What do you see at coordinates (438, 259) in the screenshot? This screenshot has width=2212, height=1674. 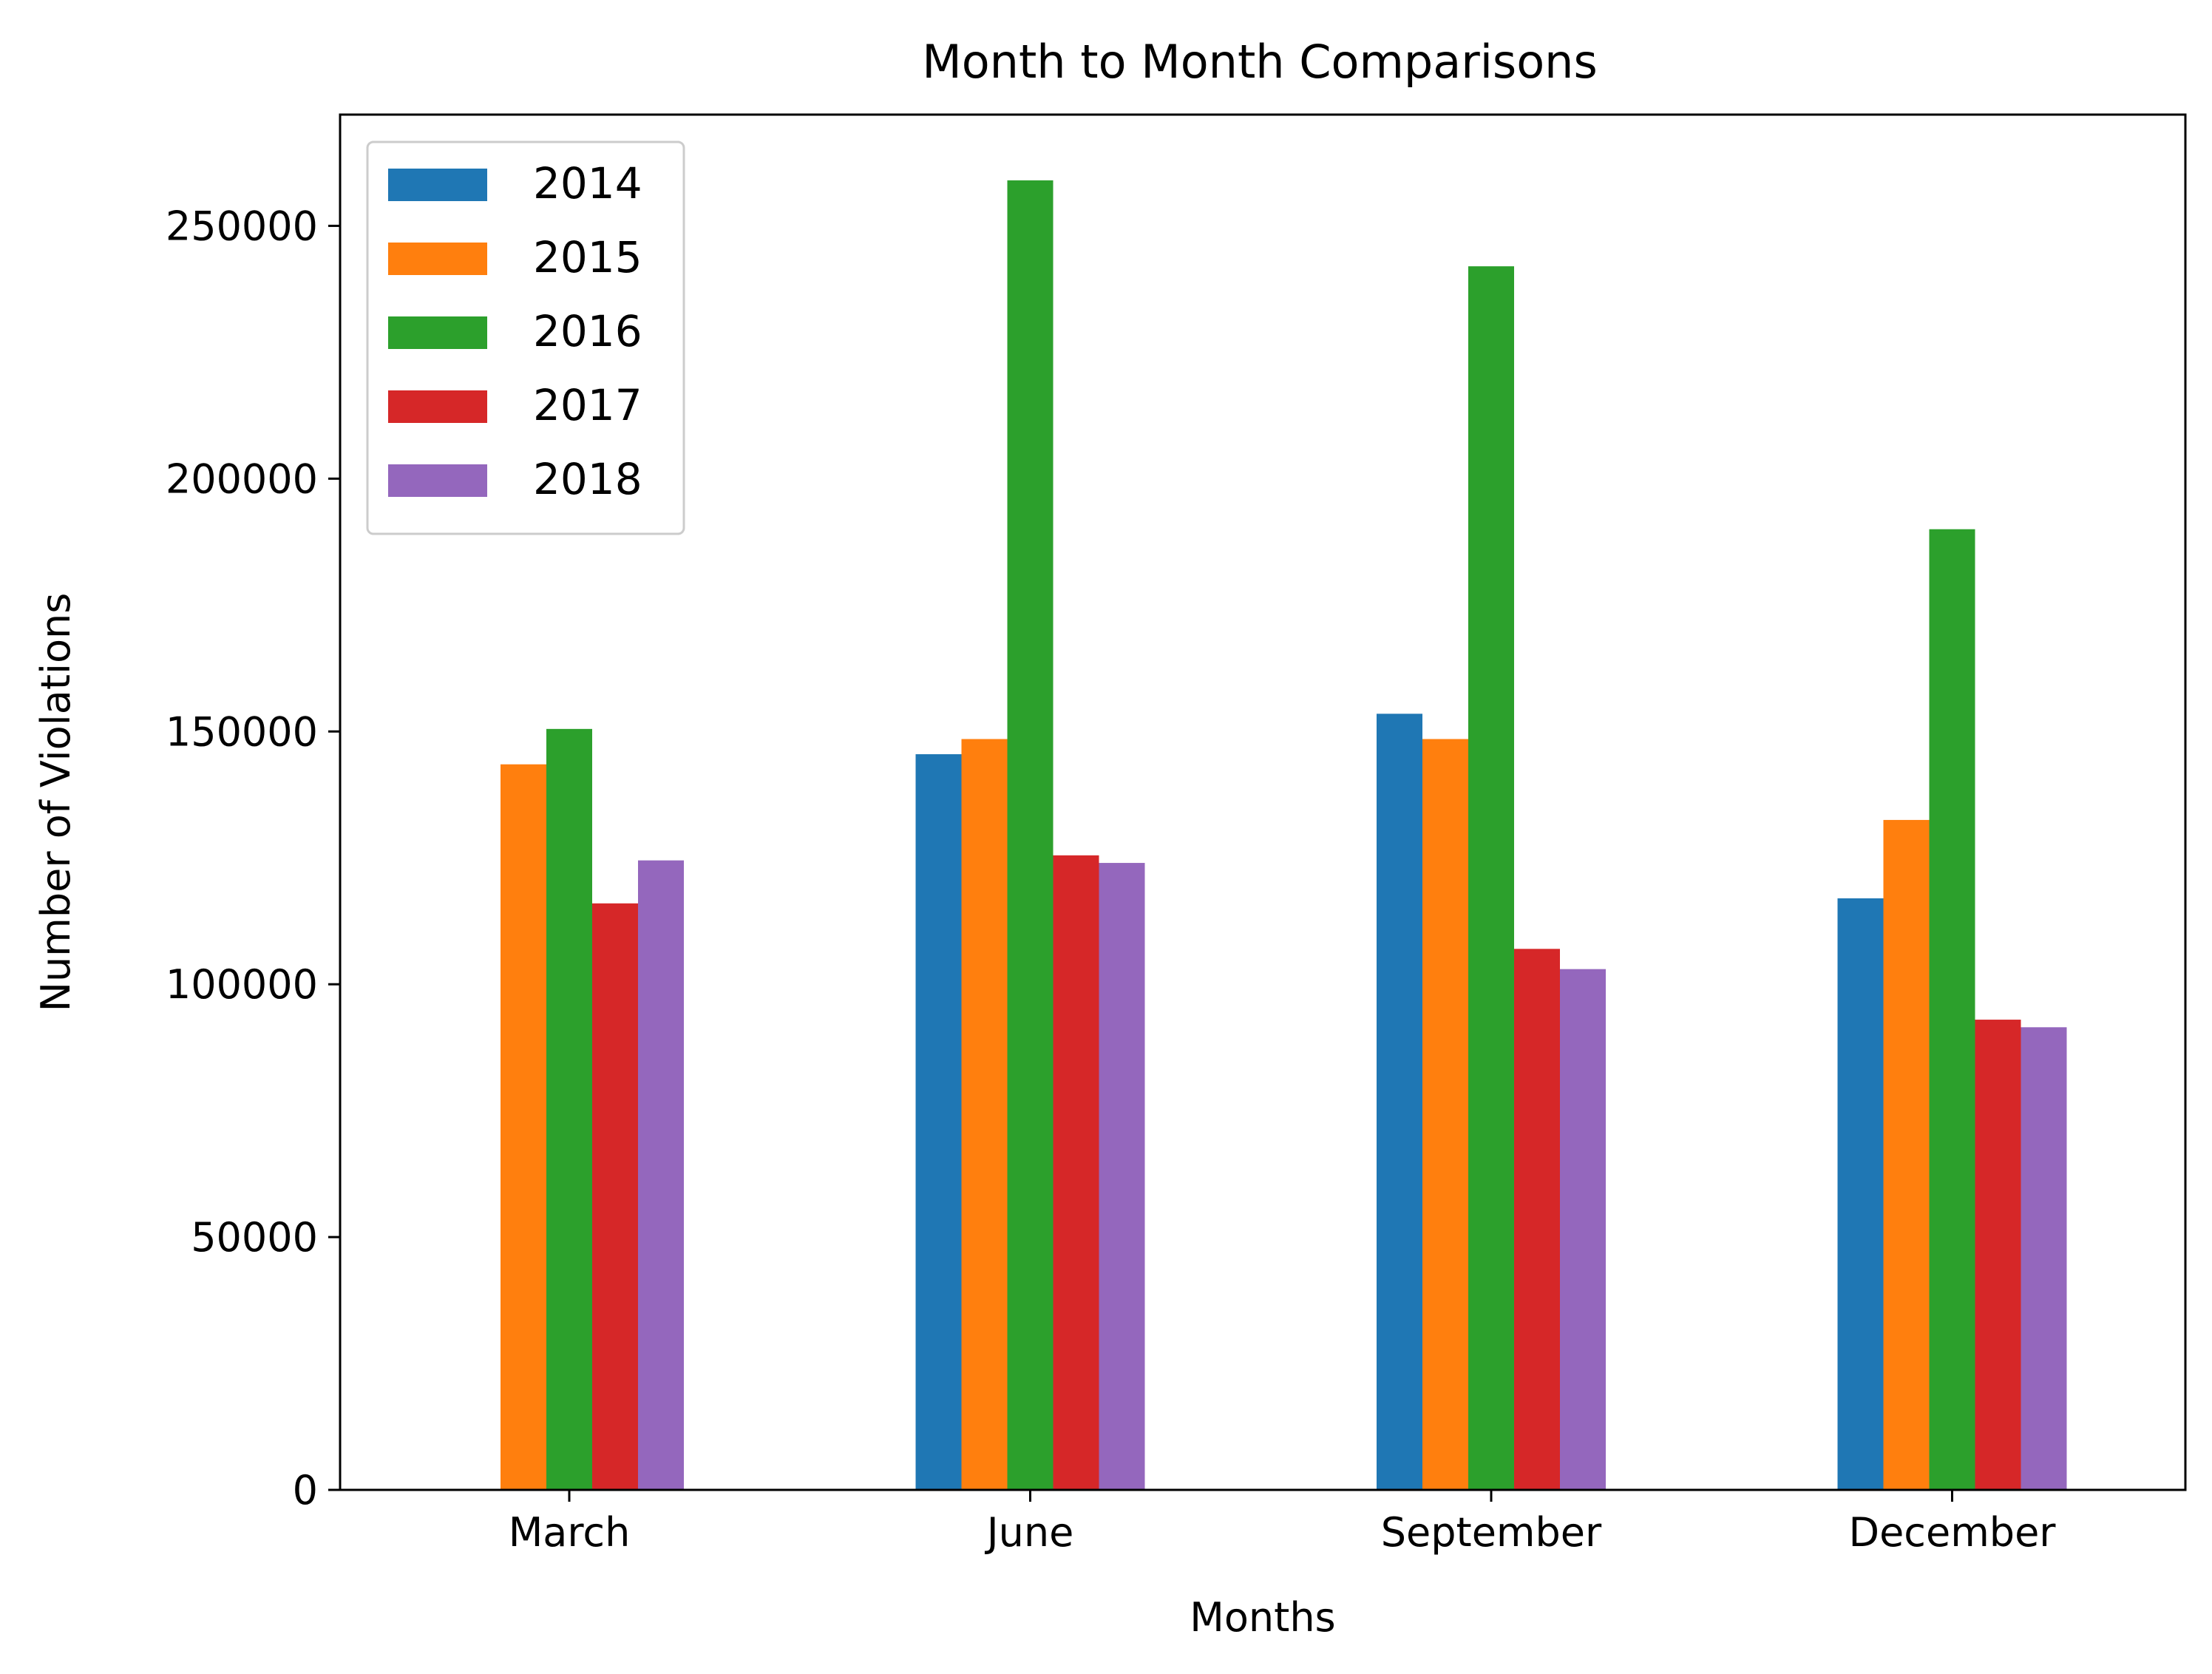 I see `legend-swatch-2015` at bounding box center [438, 259].